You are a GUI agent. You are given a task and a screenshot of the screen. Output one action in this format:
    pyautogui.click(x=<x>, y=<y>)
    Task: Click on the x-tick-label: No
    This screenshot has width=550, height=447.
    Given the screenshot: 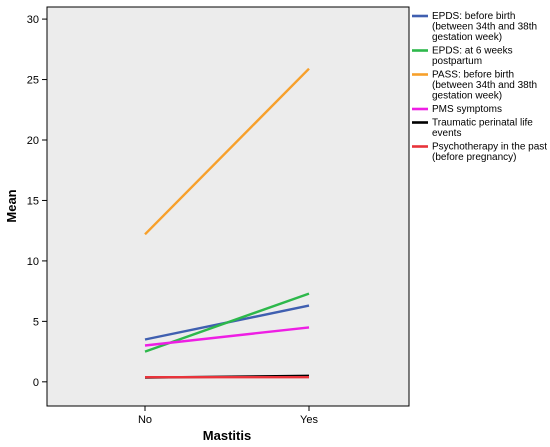 What is the action you would take?
    pyautogui.click(x=145, y=420)
    